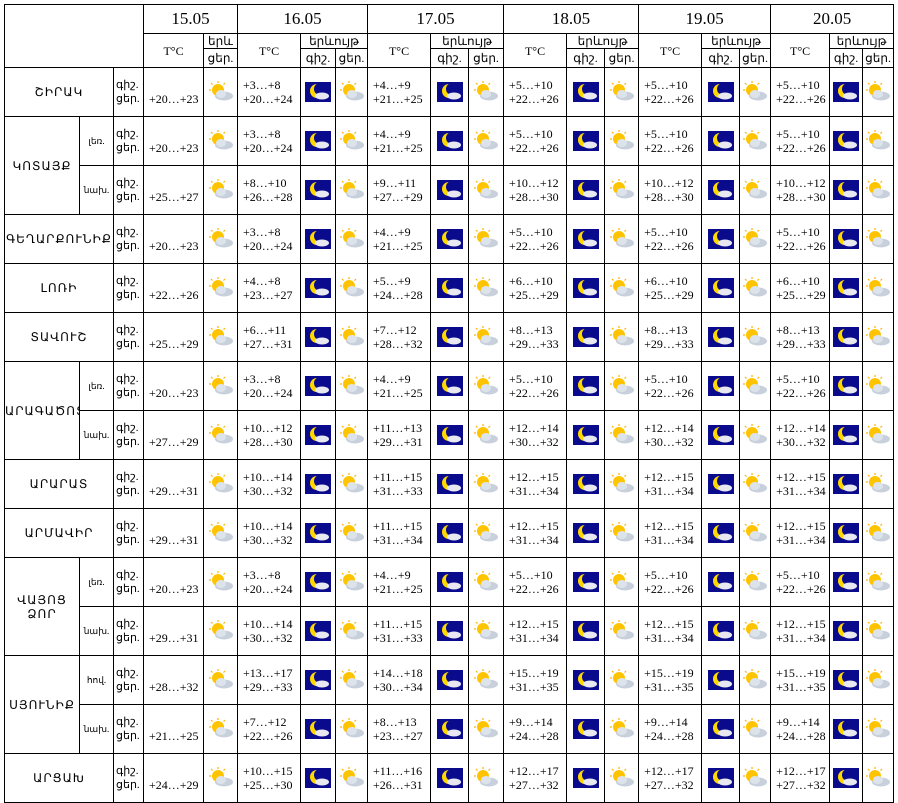 The height and width of the screenshot is (803, 898). Describe the element at coordinates (268, 771) in the screenshot. I see `night-temp: +10…+15` at that location.